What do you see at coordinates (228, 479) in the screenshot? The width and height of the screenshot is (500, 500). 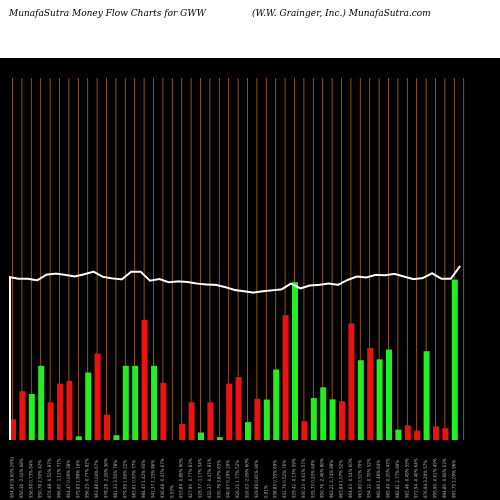 I see `x-tick-label: 940.67 0.29% 29%` at bounding box center [228, 479].